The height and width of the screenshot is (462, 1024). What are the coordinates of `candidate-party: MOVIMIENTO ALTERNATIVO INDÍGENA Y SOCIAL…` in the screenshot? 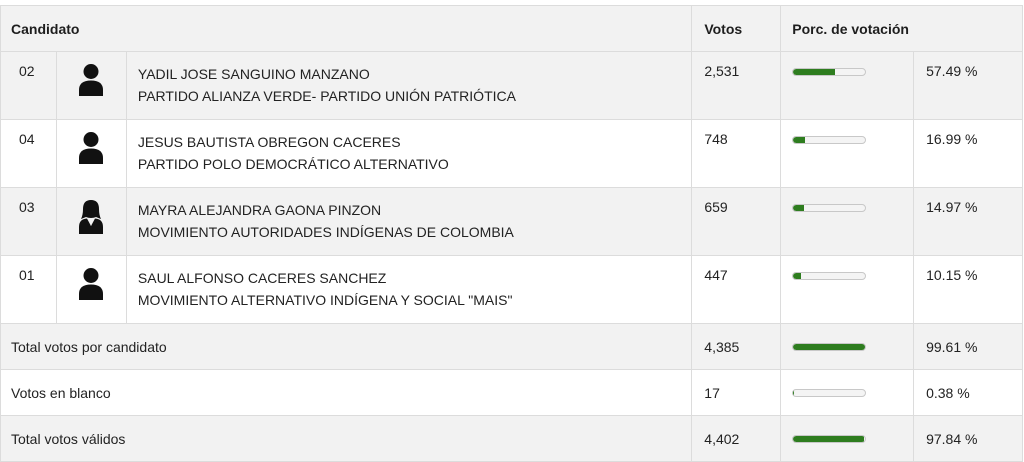 It's located at (414, 300).